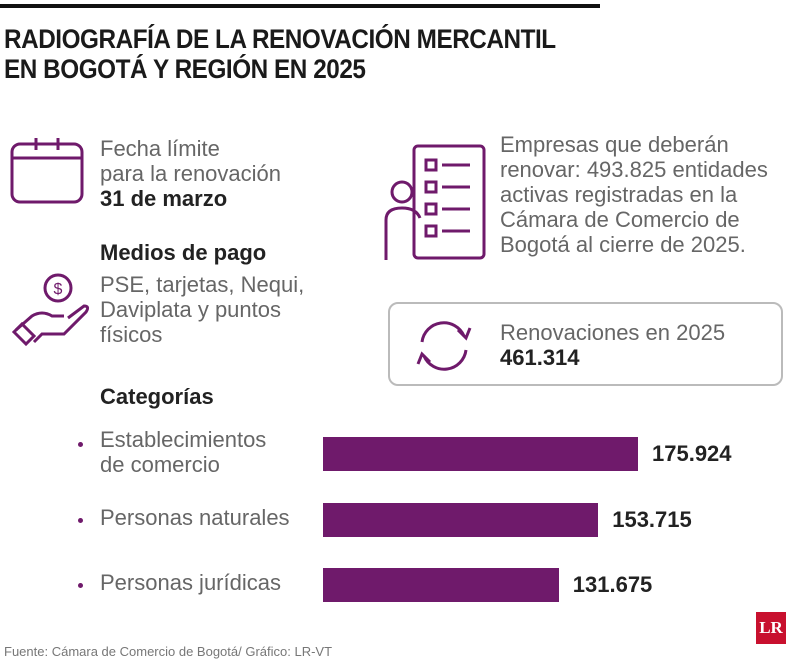 The image size is (800, 666). I want to click on renewals-label: Renovaciones en 2025, so click(613, 332).